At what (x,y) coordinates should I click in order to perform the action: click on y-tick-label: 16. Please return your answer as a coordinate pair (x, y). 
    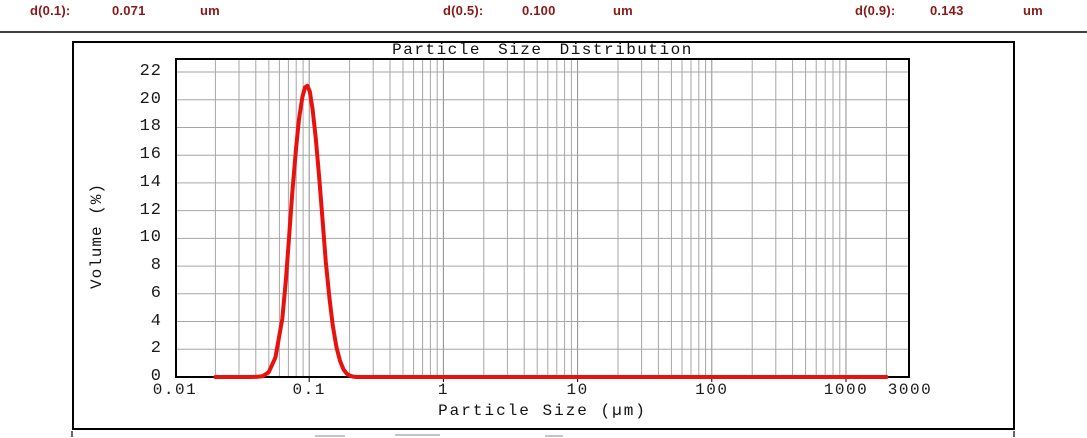
    Looking at the image, I should click on (150, 155).